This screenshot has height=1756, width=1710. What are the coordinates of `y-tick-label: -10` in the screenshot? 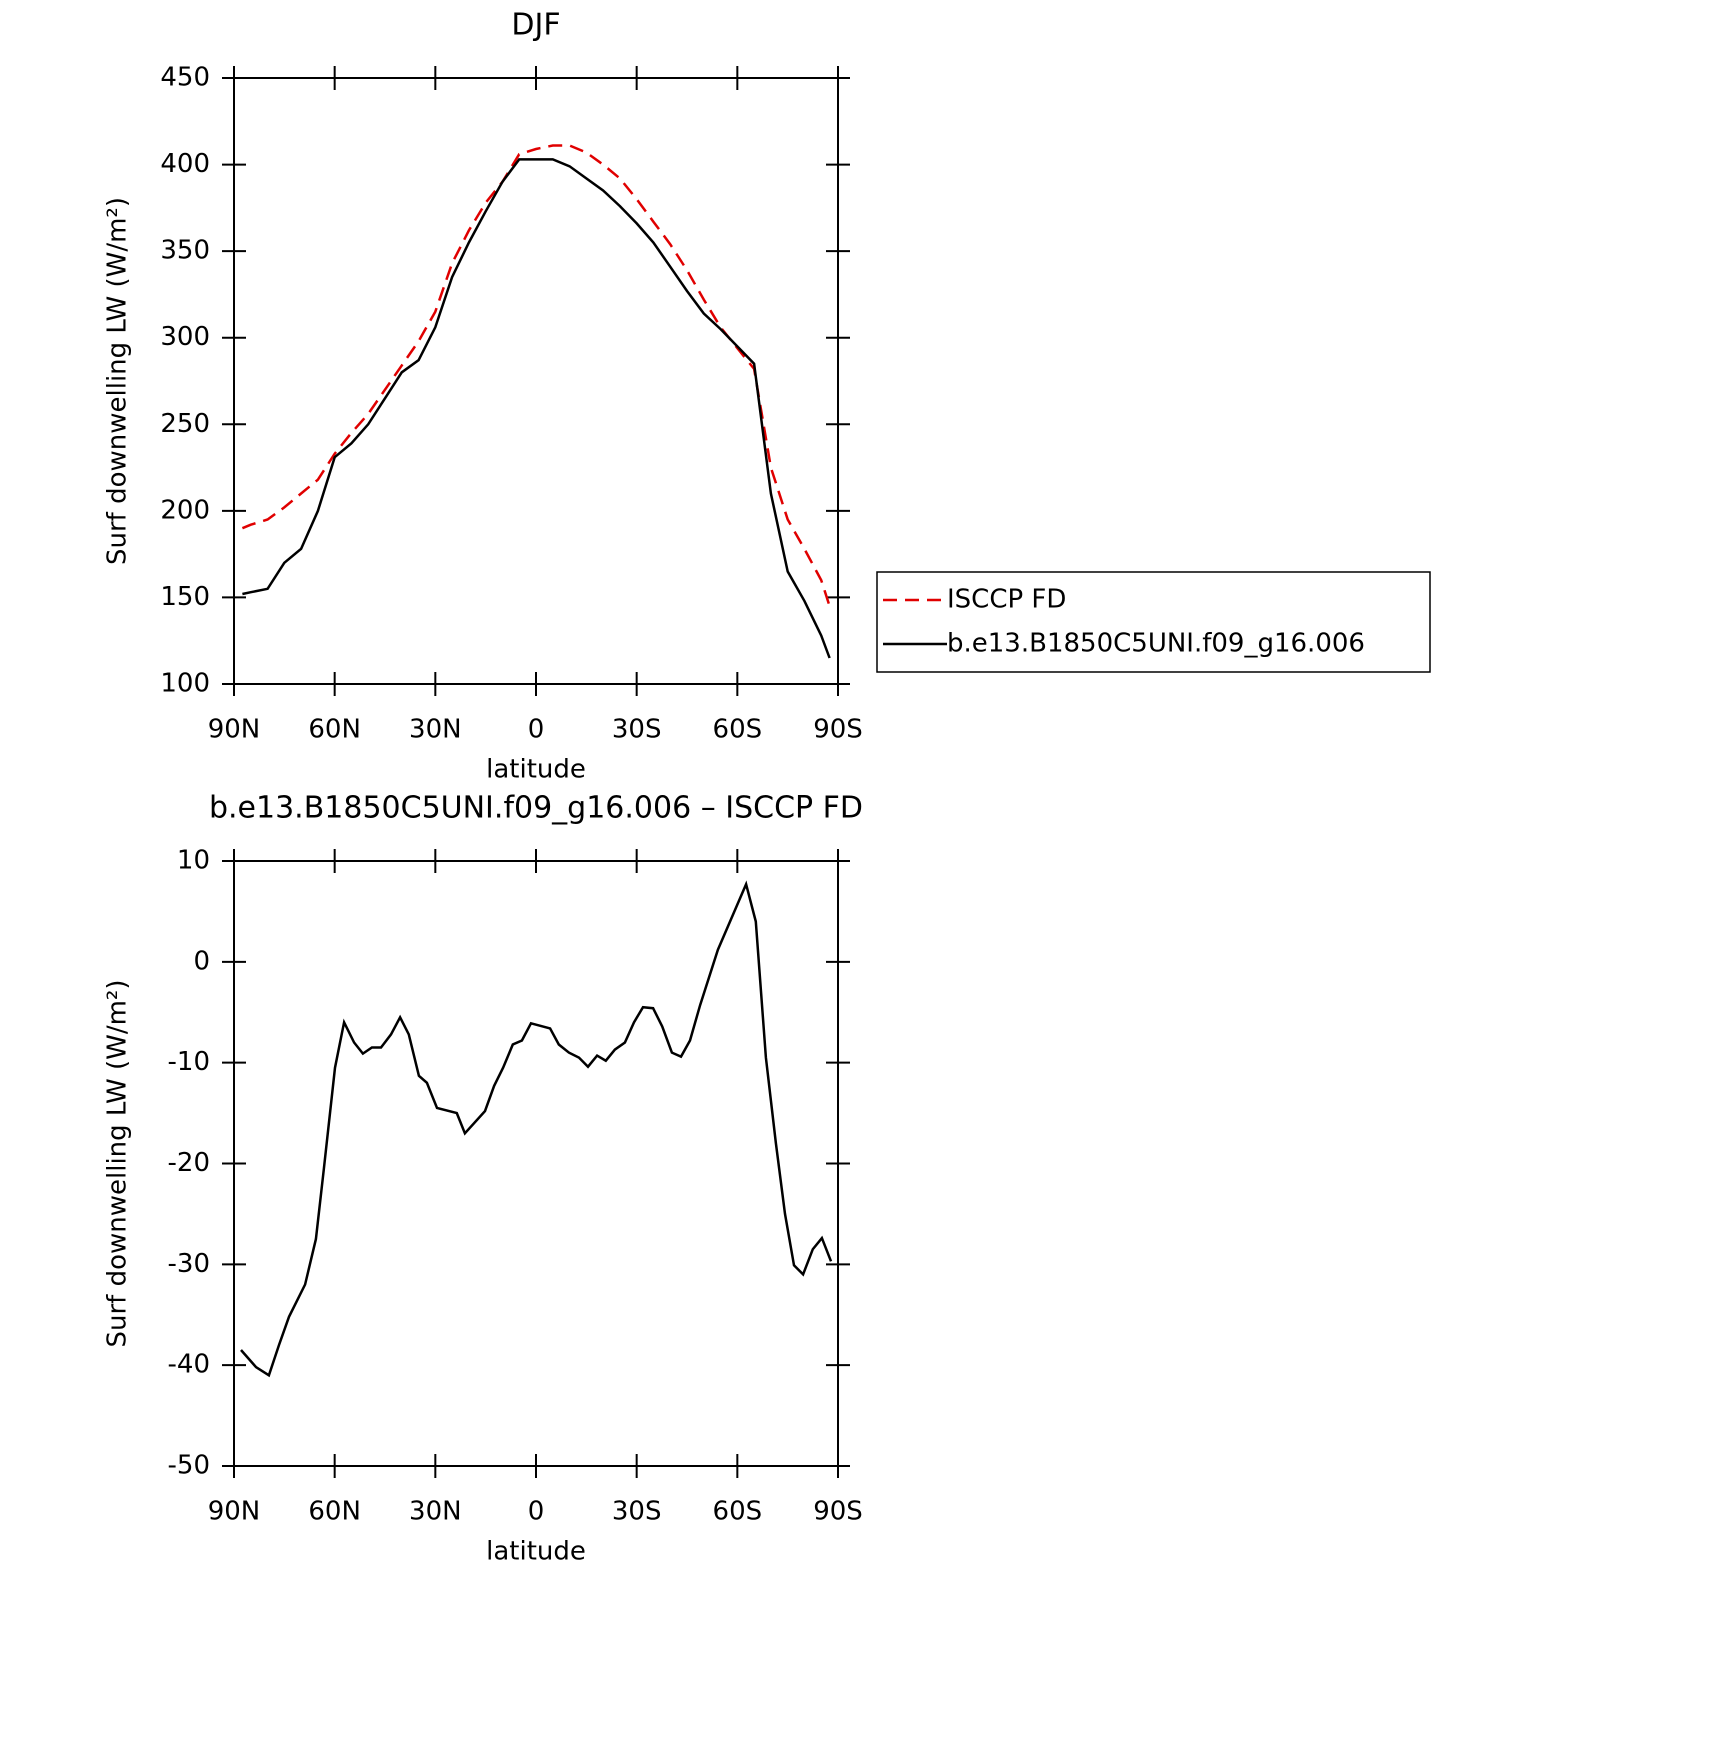 It's located at (189, 1062).